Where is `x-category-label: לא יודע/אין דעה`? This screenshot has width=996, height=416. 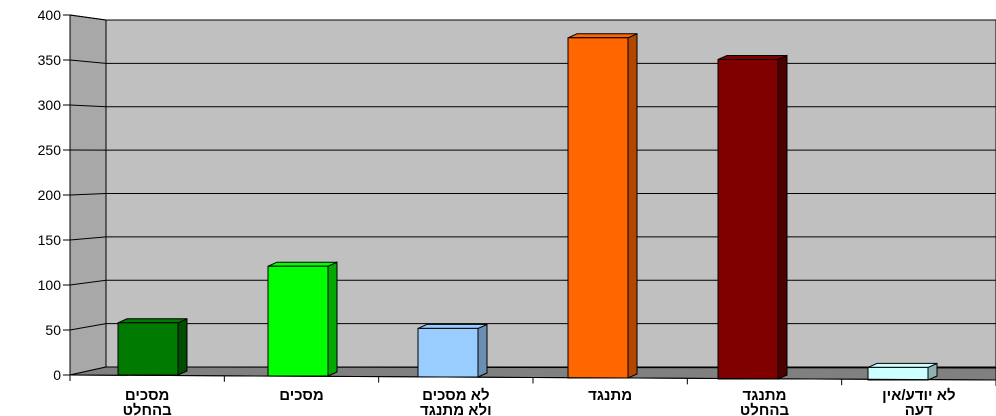
x-category-label: לא יודע/אין דעה is located at coordinates (918, 401).